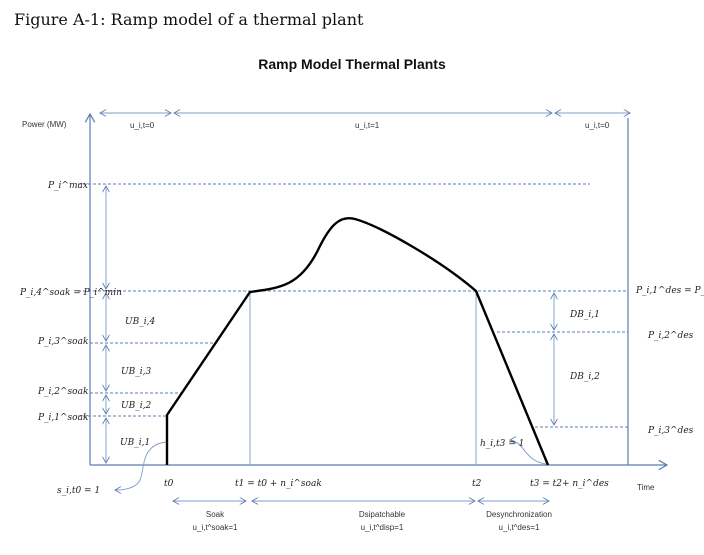 This screenshot has height=555, width=704. I want to click on p1soak-label: P_i,1^soak, so click(62, 418).